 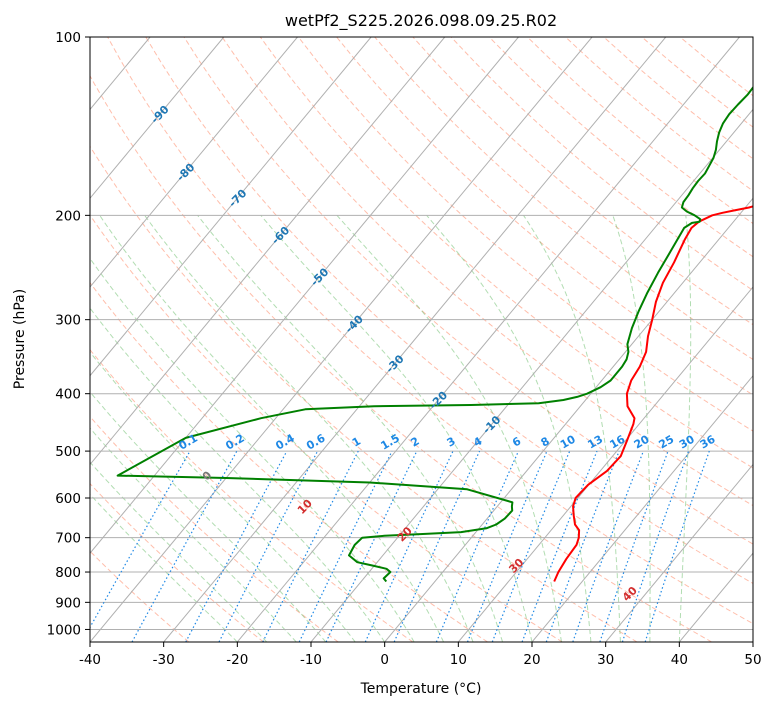 What do you see at coordinates (185, 171) in the screenshot?
I see `isotherm-label: -80` at bounding box center [185, 171].